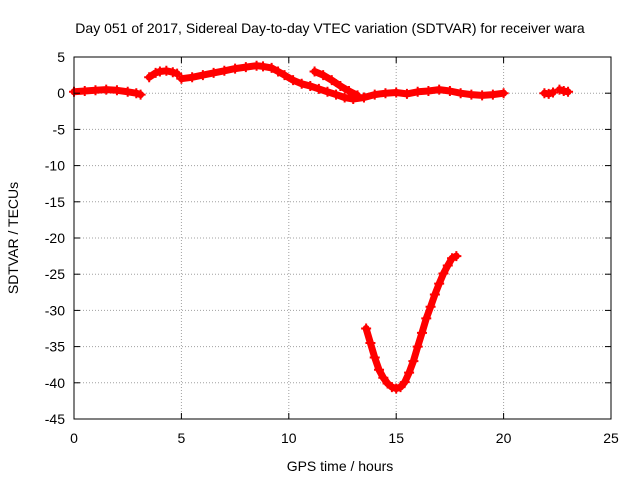 The image size is (640, 480). I want to click on y-axis-label: SDTVAR / TECUs, so click(13, 238).